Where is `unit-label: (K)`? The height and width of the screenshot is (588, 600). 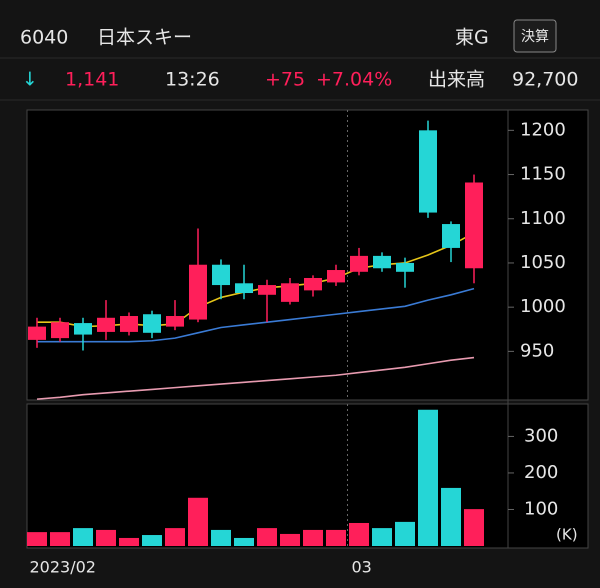
unit-label: (K) is located at coordinates (567, 535).